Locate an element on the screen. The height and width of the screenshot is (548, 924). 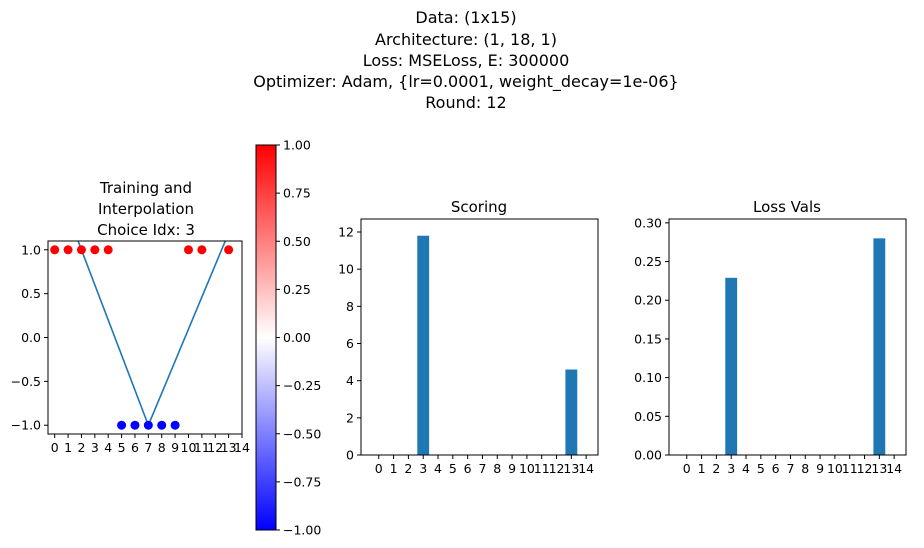
y-tick-label: 8 is located at coordinates (350, 306).